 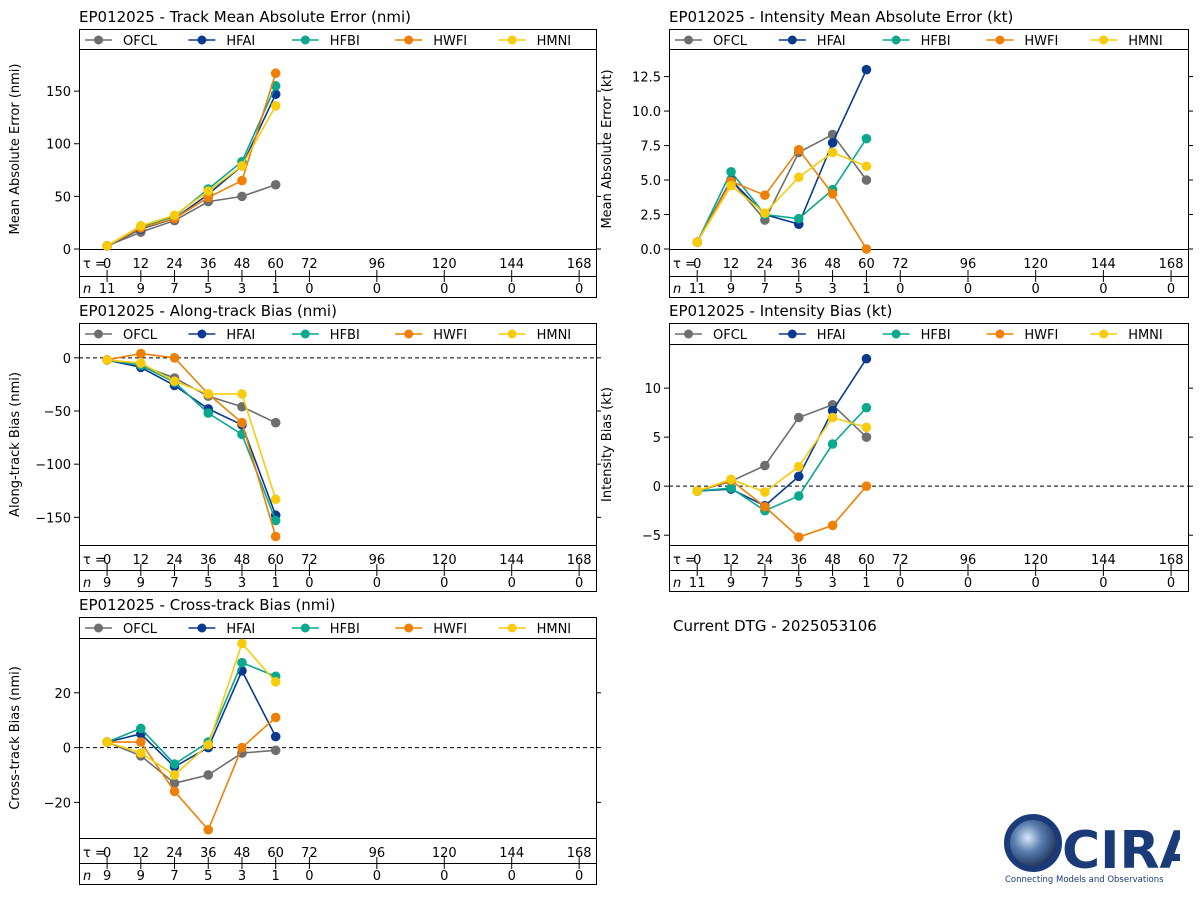 What do you see at coordinates (651, 536) in the screenshot?
I see `y-tick-label: −5` at bounding box center [651, 536].